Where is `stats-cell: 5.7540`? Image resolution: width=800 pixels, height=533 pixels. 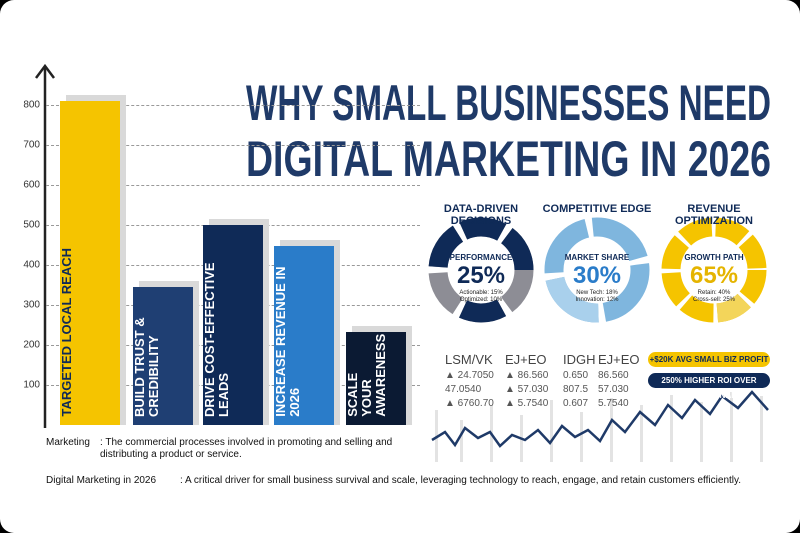
stats-cell: 5.7540 is located at coordinates (613, 403).